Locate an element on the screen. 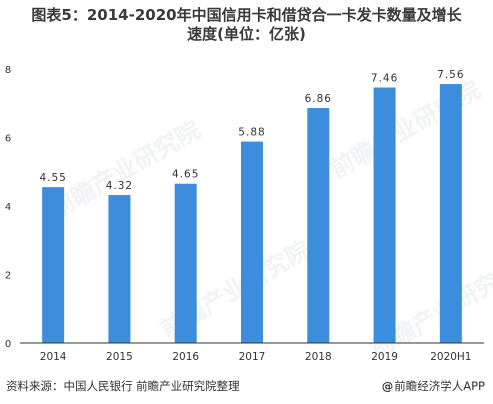 This screenshot has height=404, width=493. value-label-2014: 4.55 is located at coordinates (52, 178).